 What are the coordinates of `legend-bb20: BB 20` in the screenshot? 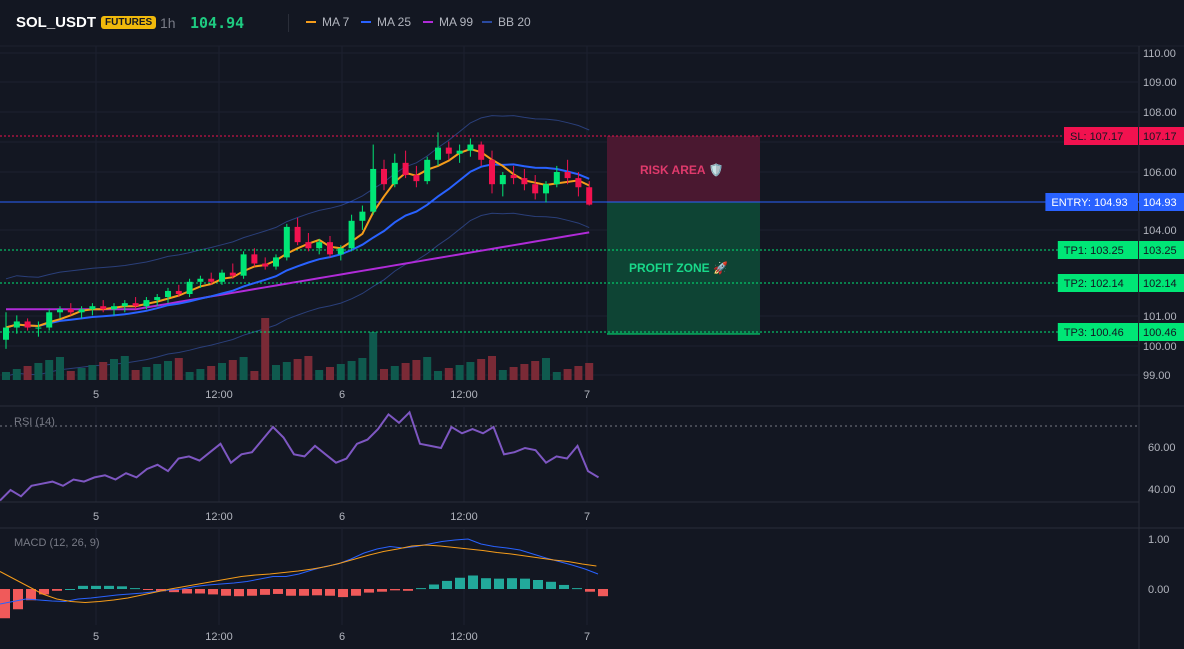 It's located at (506, 22).